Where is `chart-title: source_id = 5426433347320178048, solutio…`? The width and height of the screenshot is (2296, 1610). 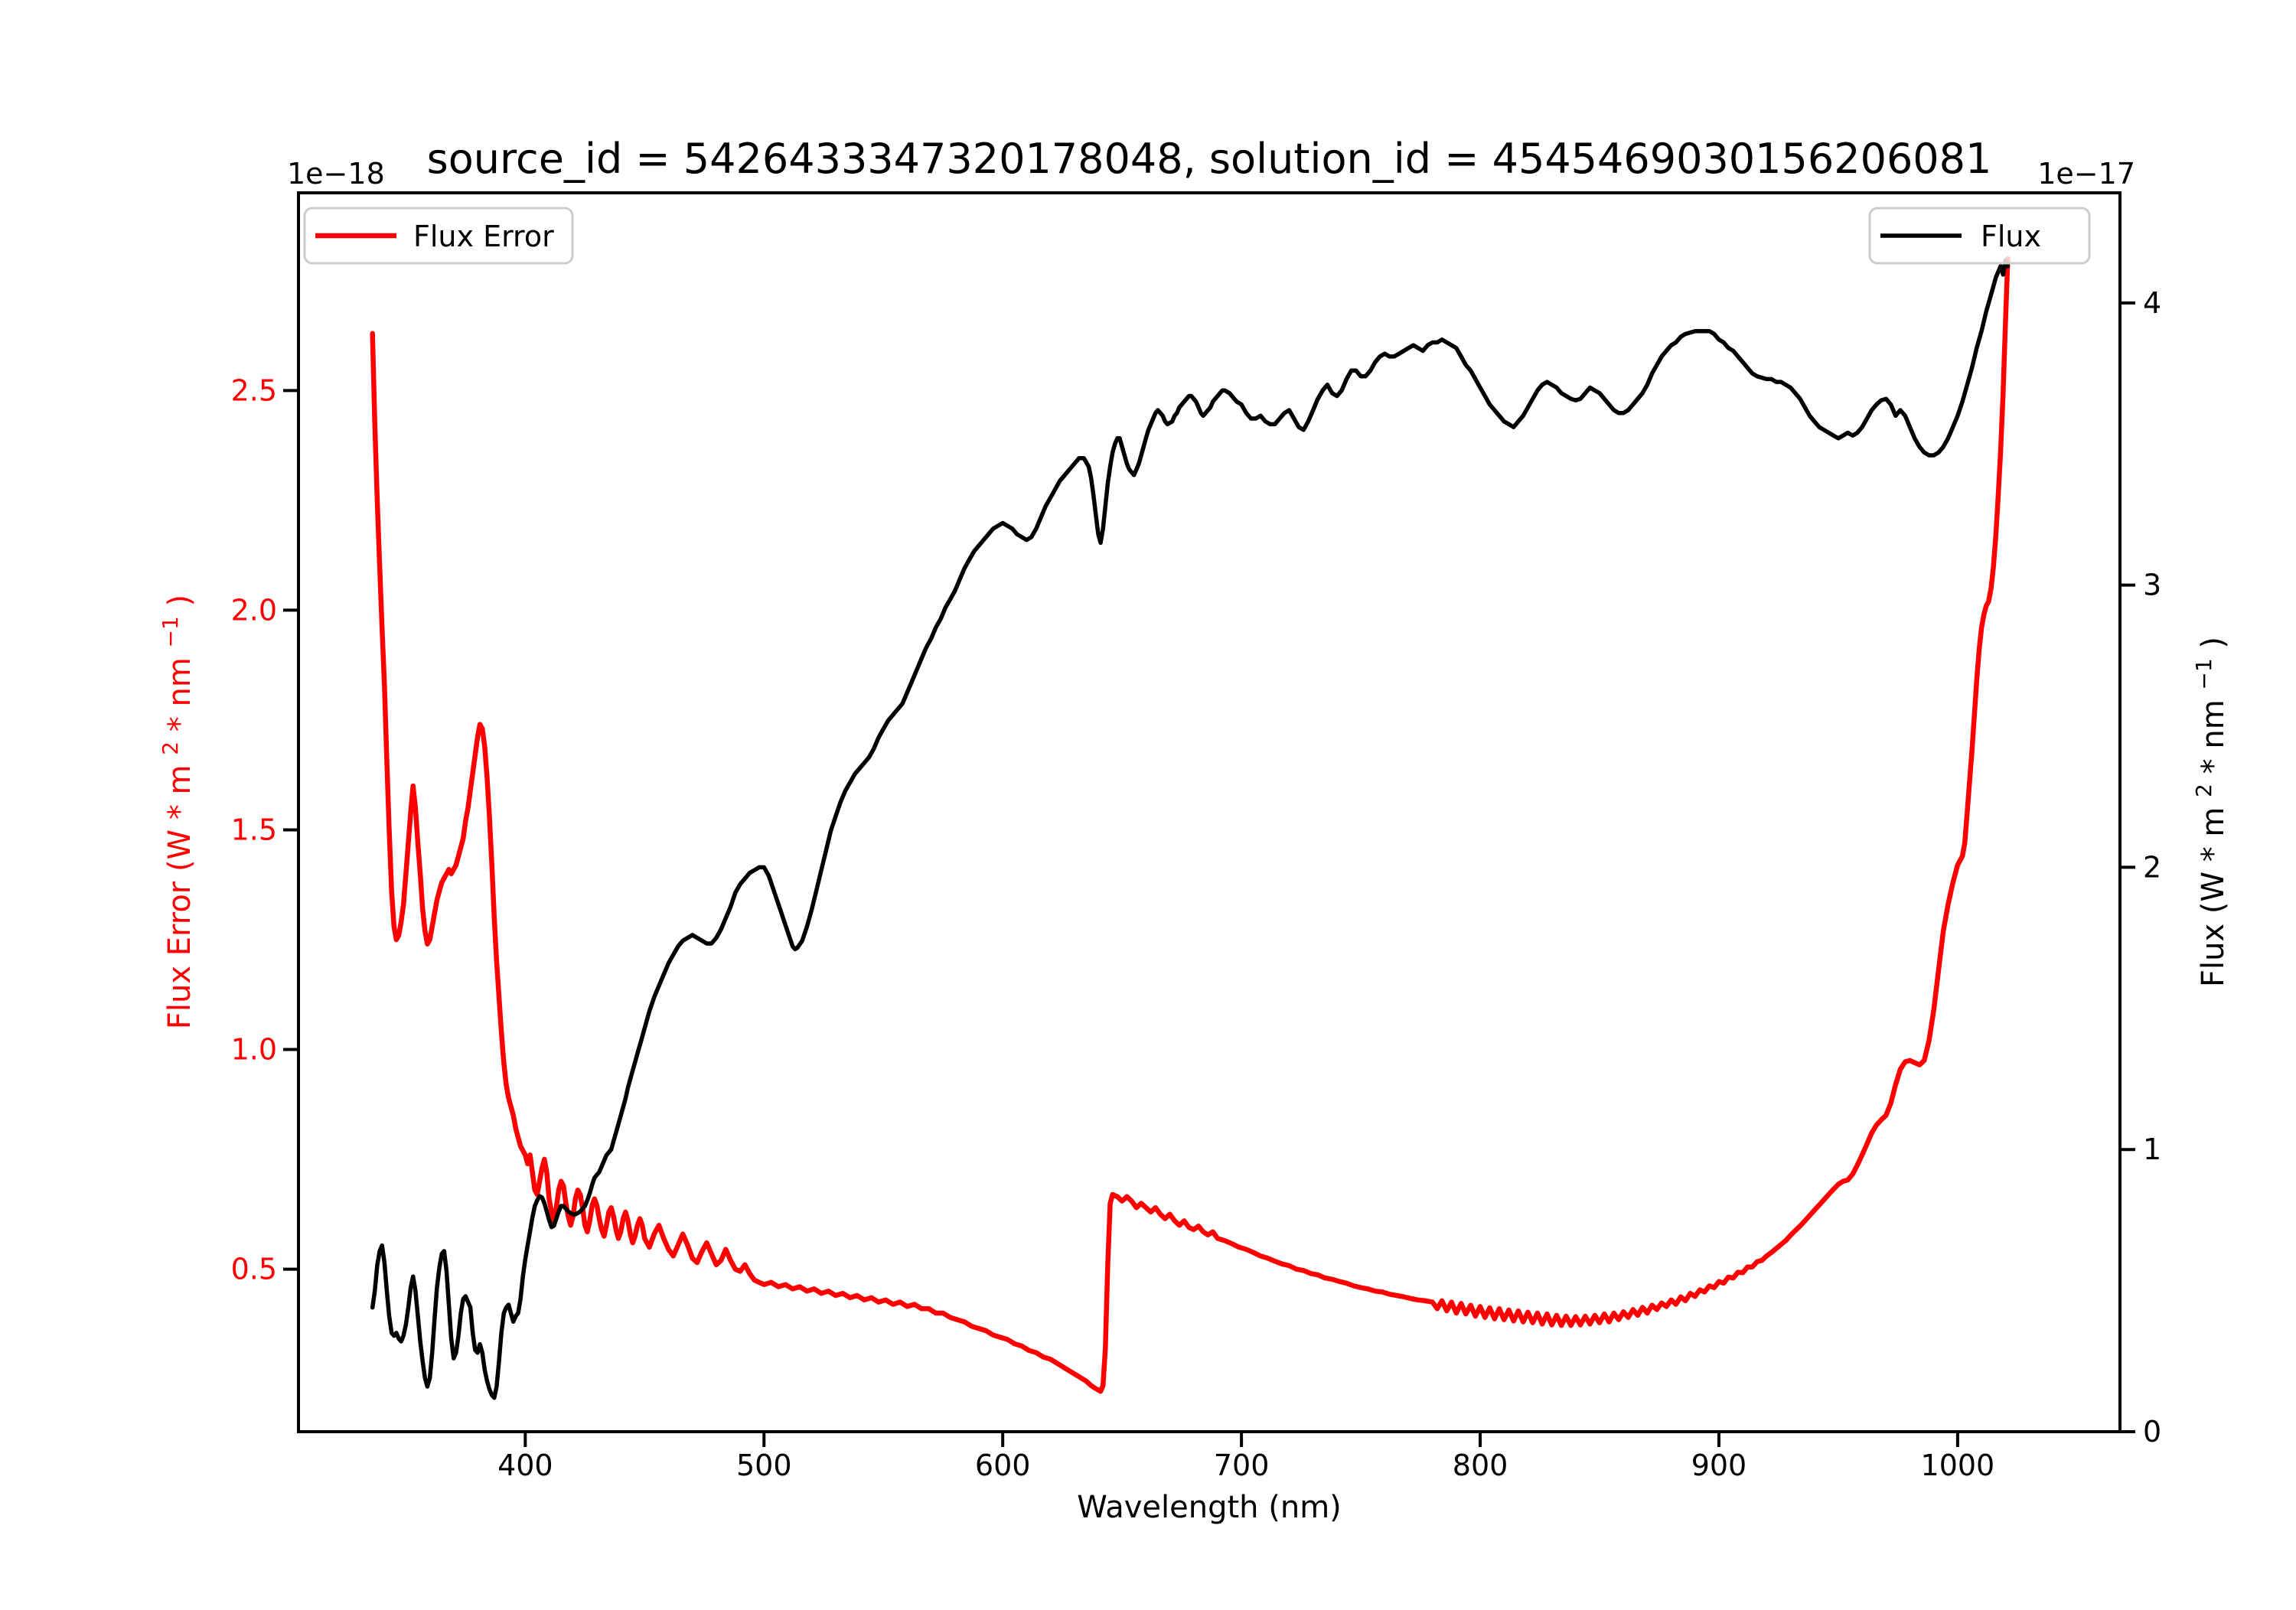
chart-title: source_id = 5426433347320178048, solutio… is located at coordinates (1209, 159).